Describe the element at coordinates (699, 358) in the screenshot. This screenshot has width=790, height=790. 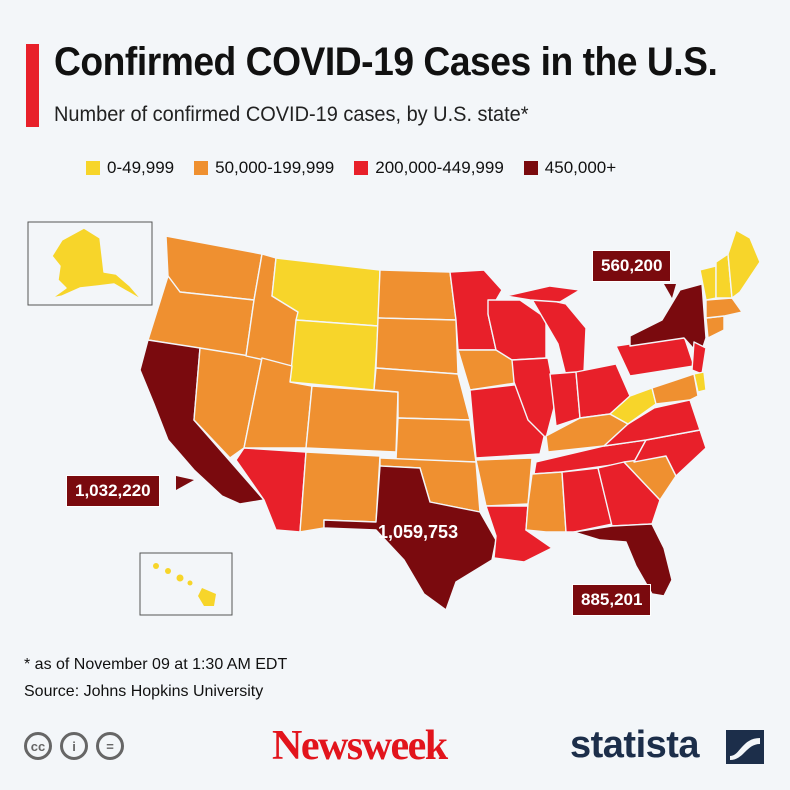
I see `state-new-jersey` at that location.